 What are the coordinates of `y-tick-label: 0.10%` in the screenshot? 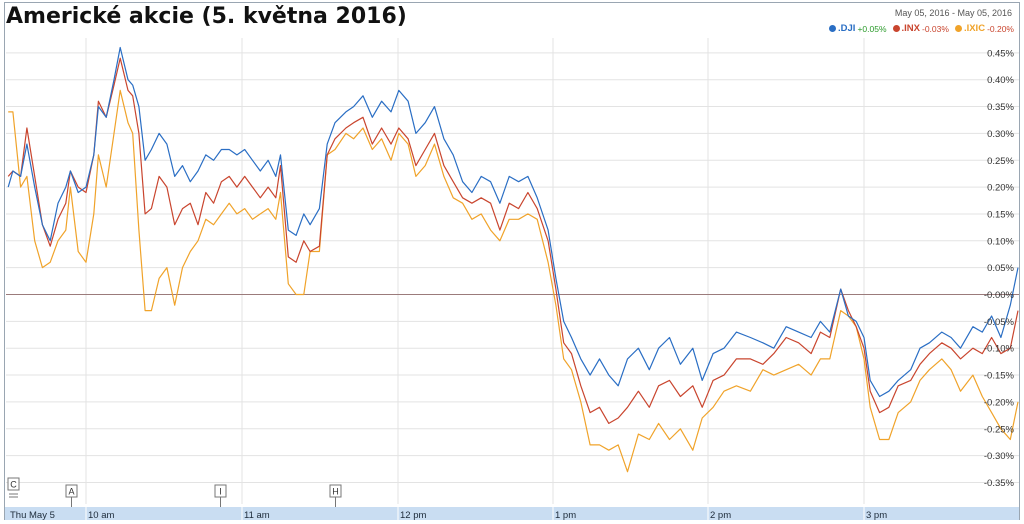 It's located at (1000, 241).